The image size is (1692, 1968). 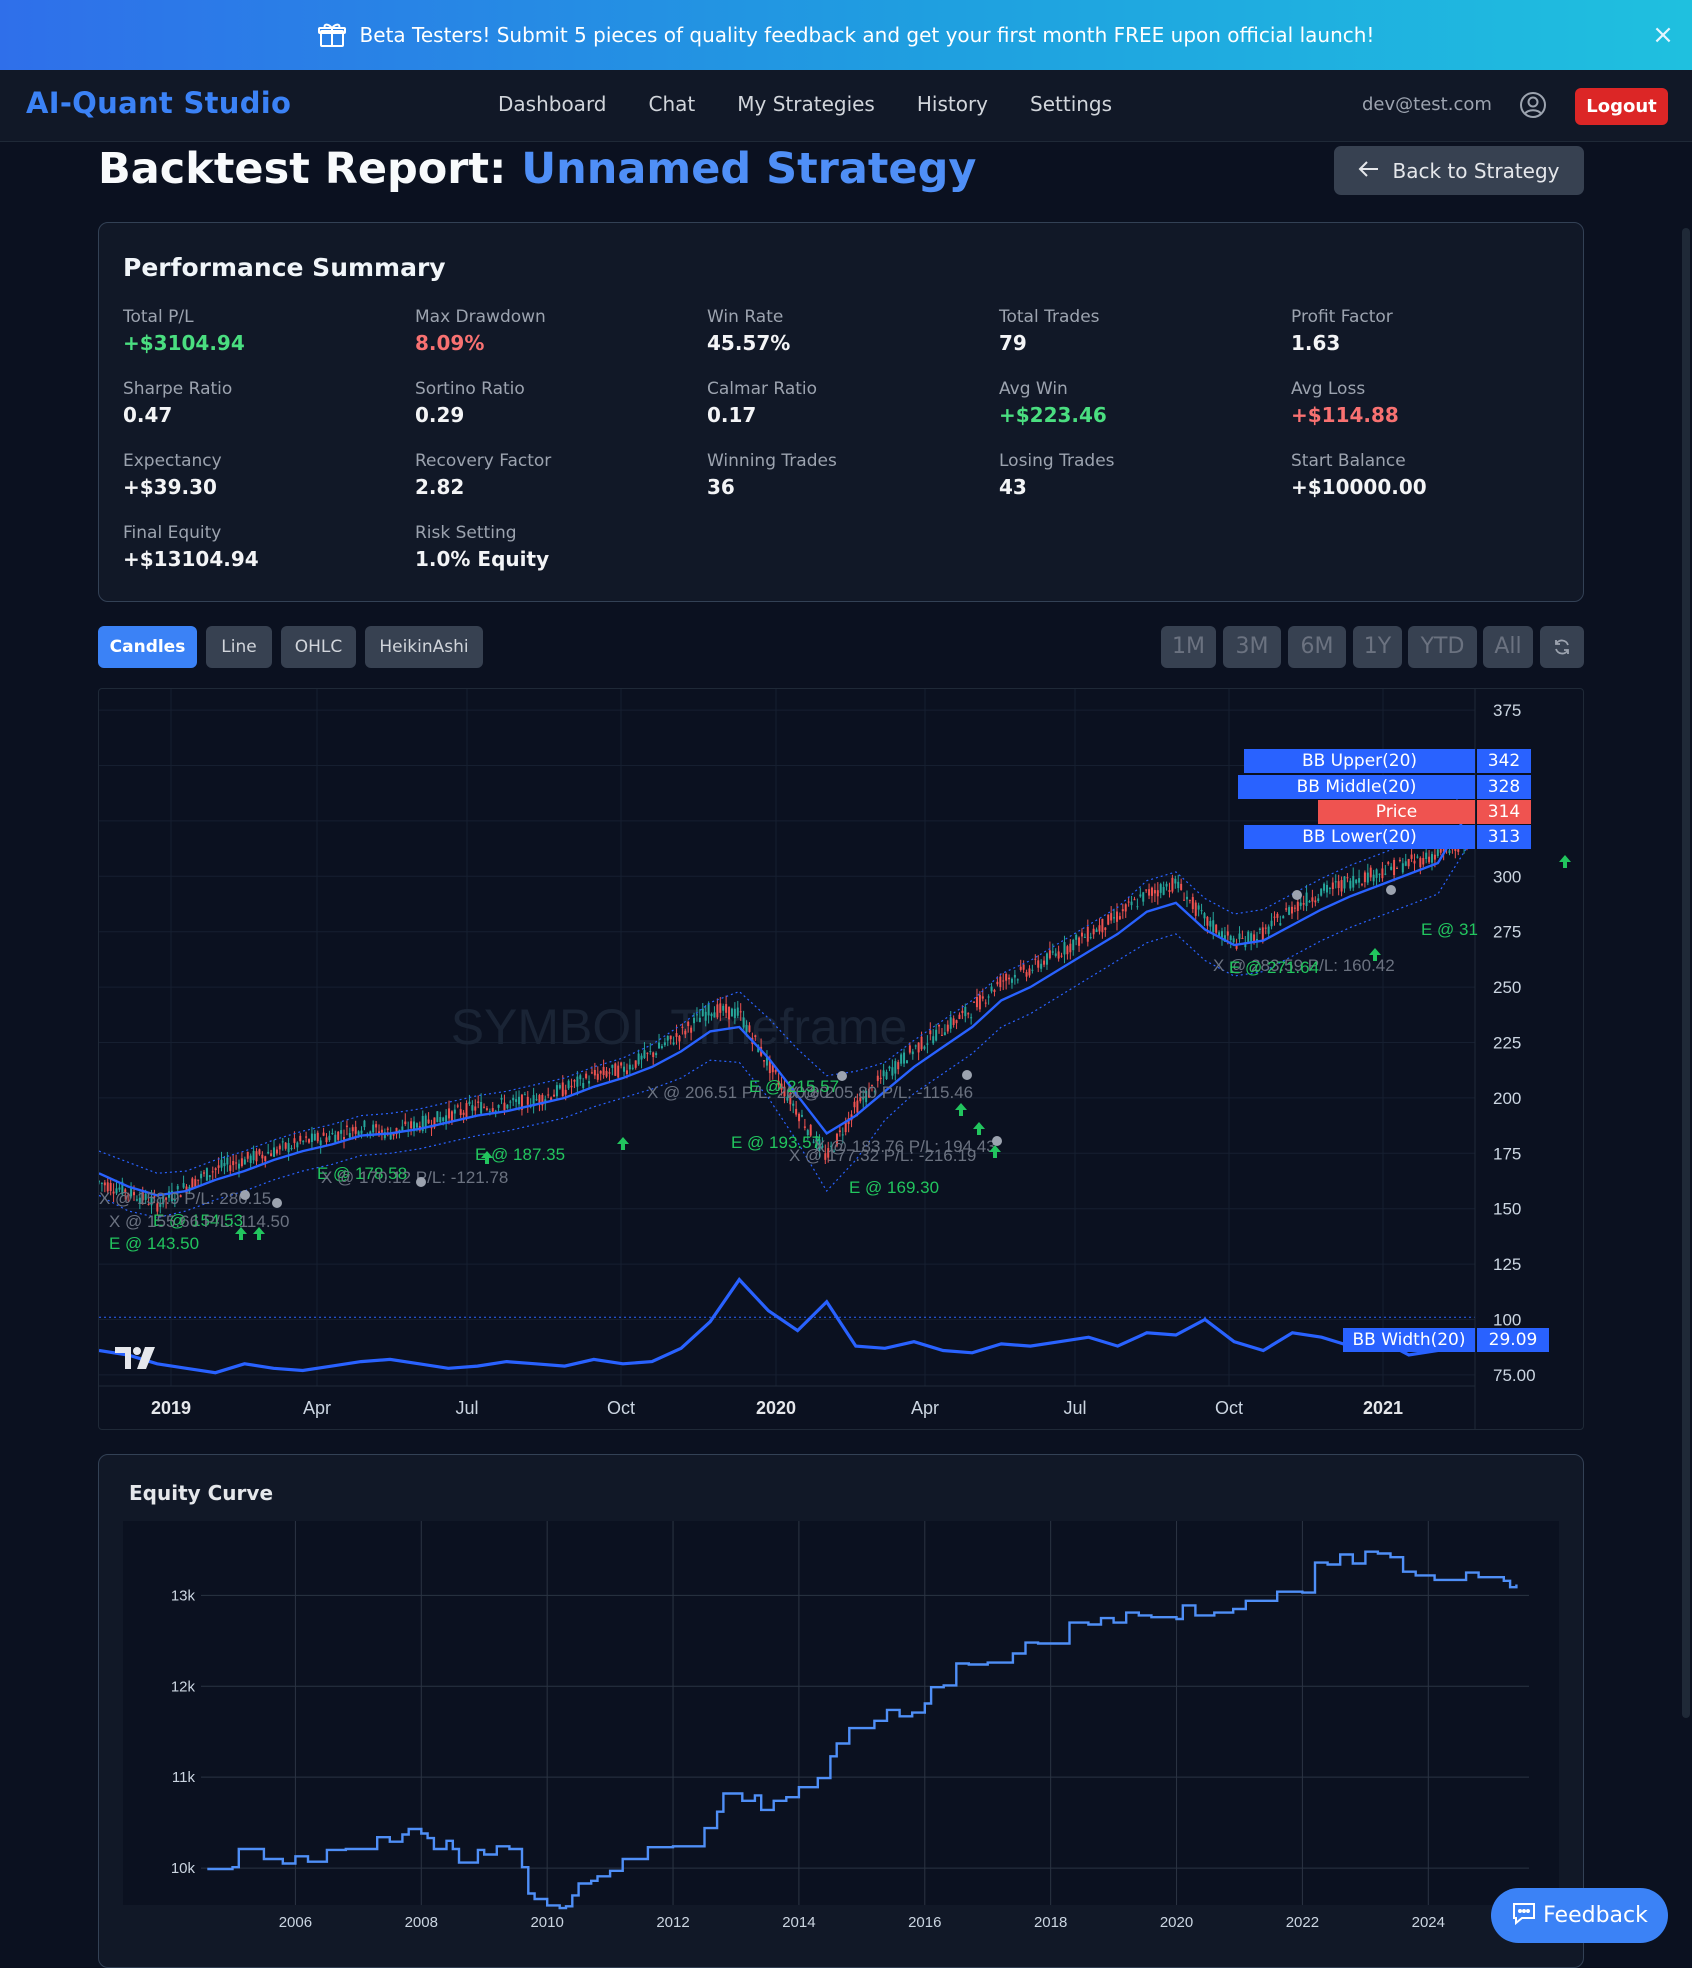 What do you see at coordinates (159, 103) in the screenshot?
I see `brand-logo: AI-Quant Studio` at bounding box center [159, 103].